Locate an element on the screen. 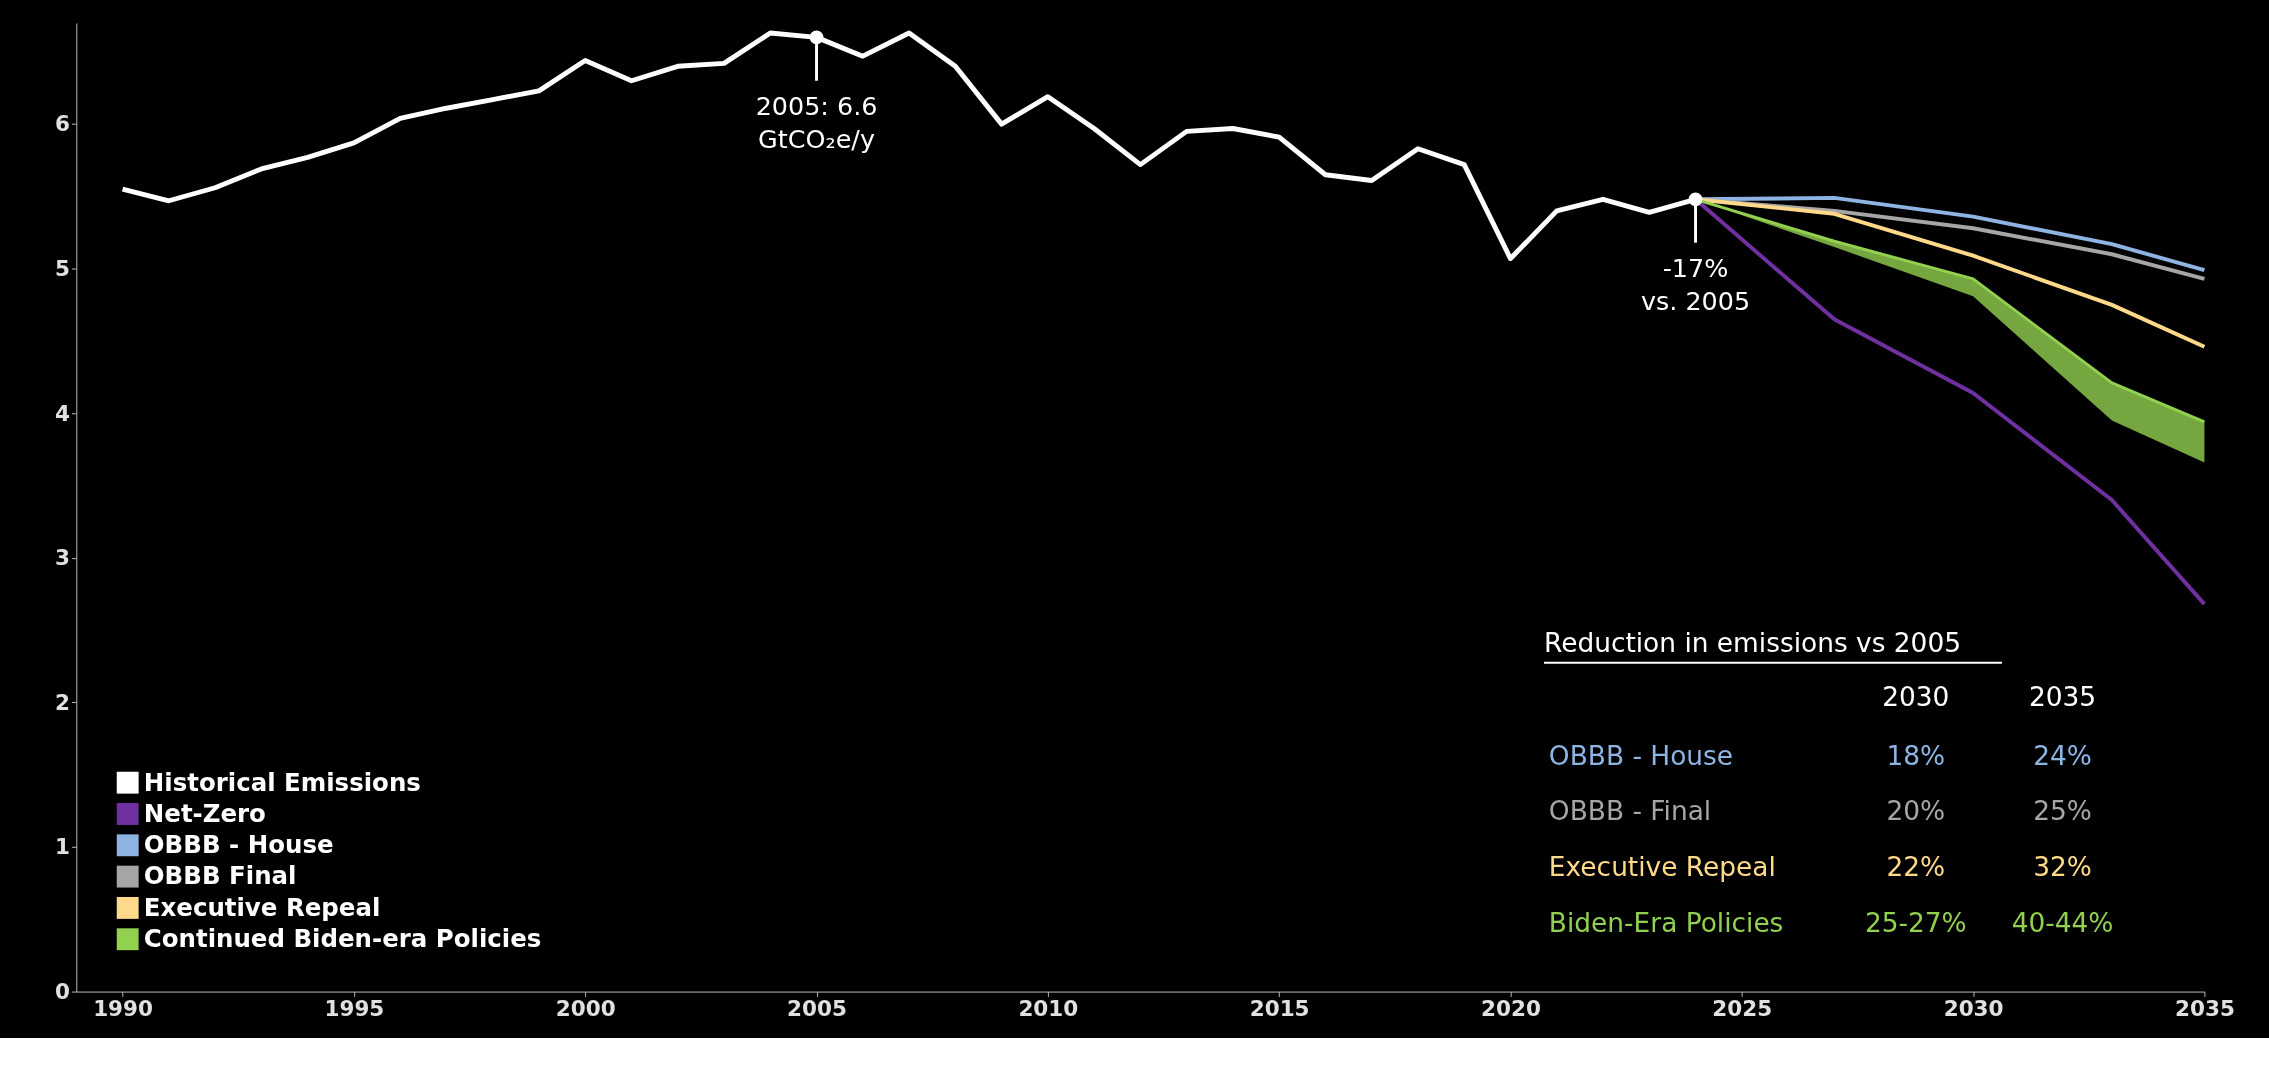 The height and width of the screenshot is (1069, 2269). annotation: 40-44% is located at coordinates (2062, 922).